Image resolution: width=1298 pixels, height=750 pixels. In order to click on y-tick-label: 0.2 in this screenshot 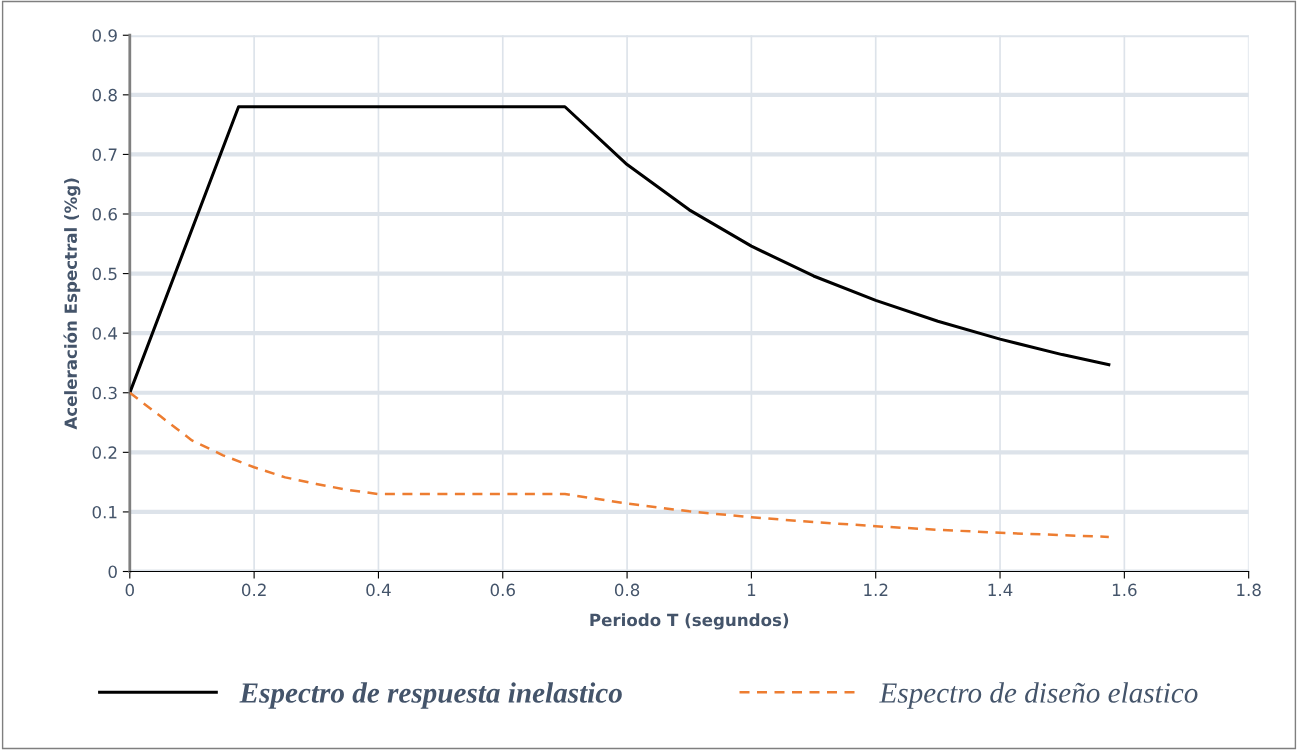, I will do `click(104, 452)`.